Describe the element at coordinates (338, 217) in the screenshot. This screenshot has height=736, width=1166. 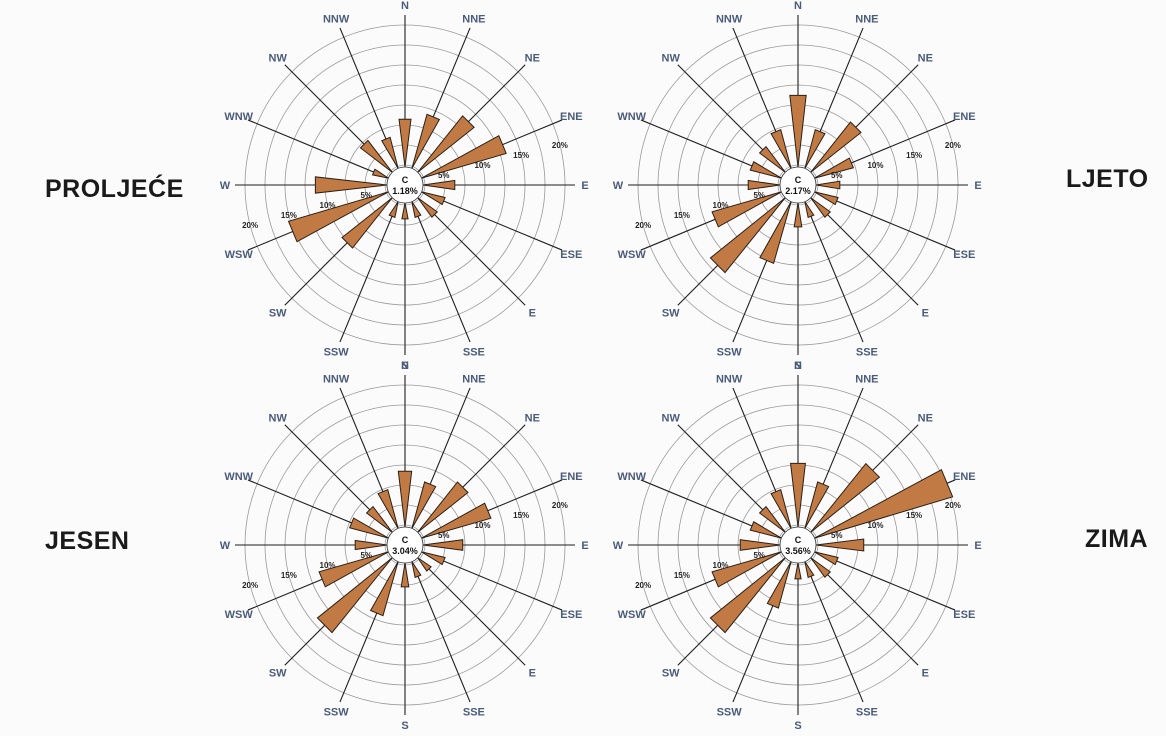
I see `petal-wsw` at that location.